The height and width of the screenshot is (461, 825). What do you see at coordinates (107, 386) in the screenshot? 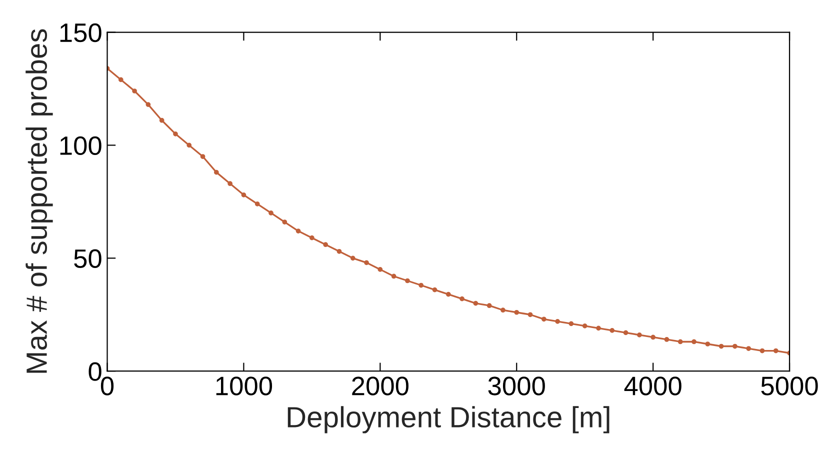
I see `x-tick-label: 0` at bounding box center [107, 386].